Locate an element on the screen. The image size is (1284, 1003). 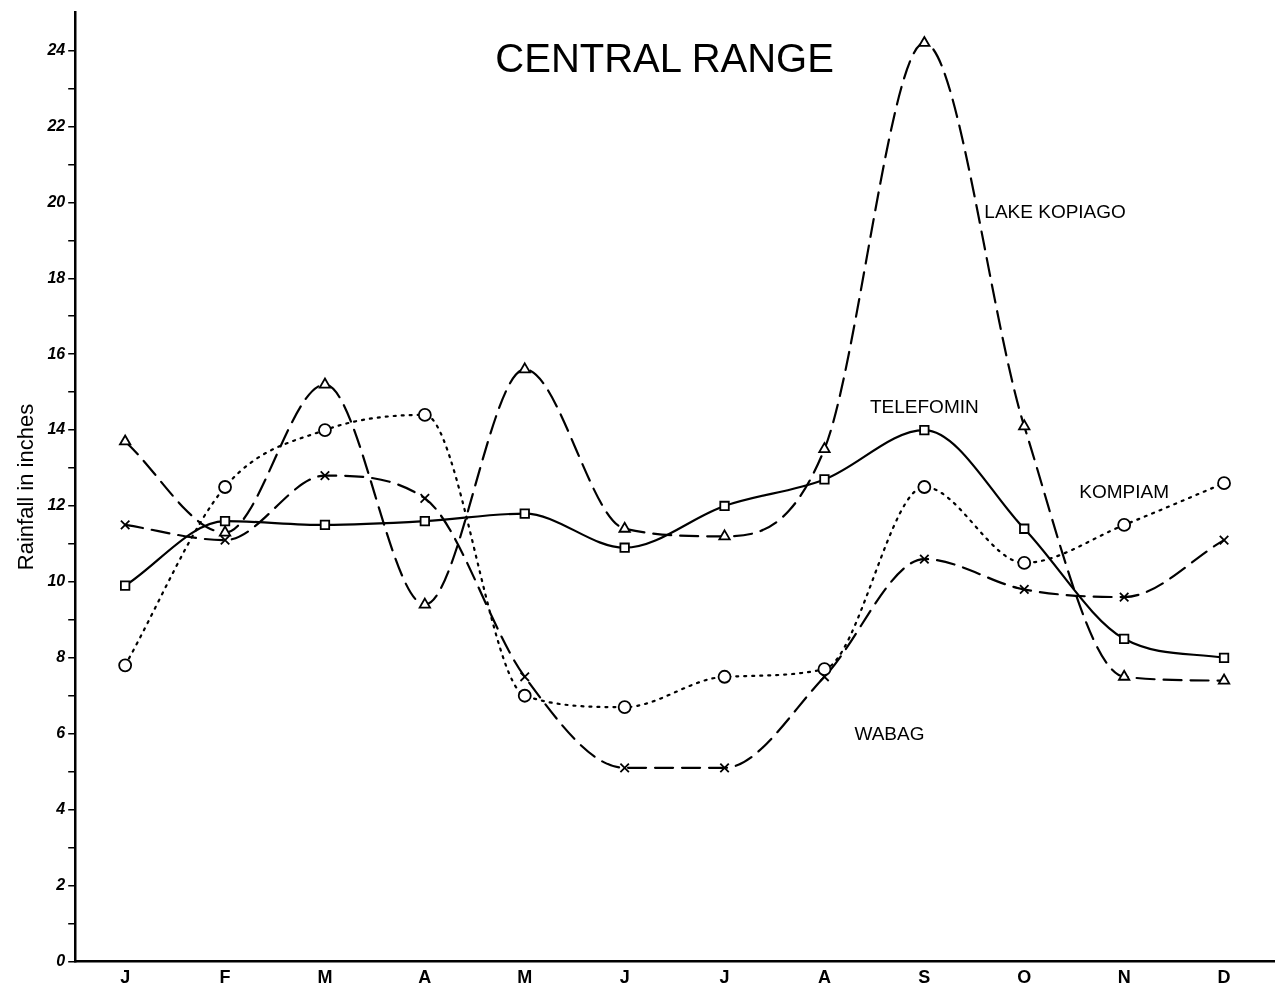
x-tick-label: D is located at coordinates (1224, 977).